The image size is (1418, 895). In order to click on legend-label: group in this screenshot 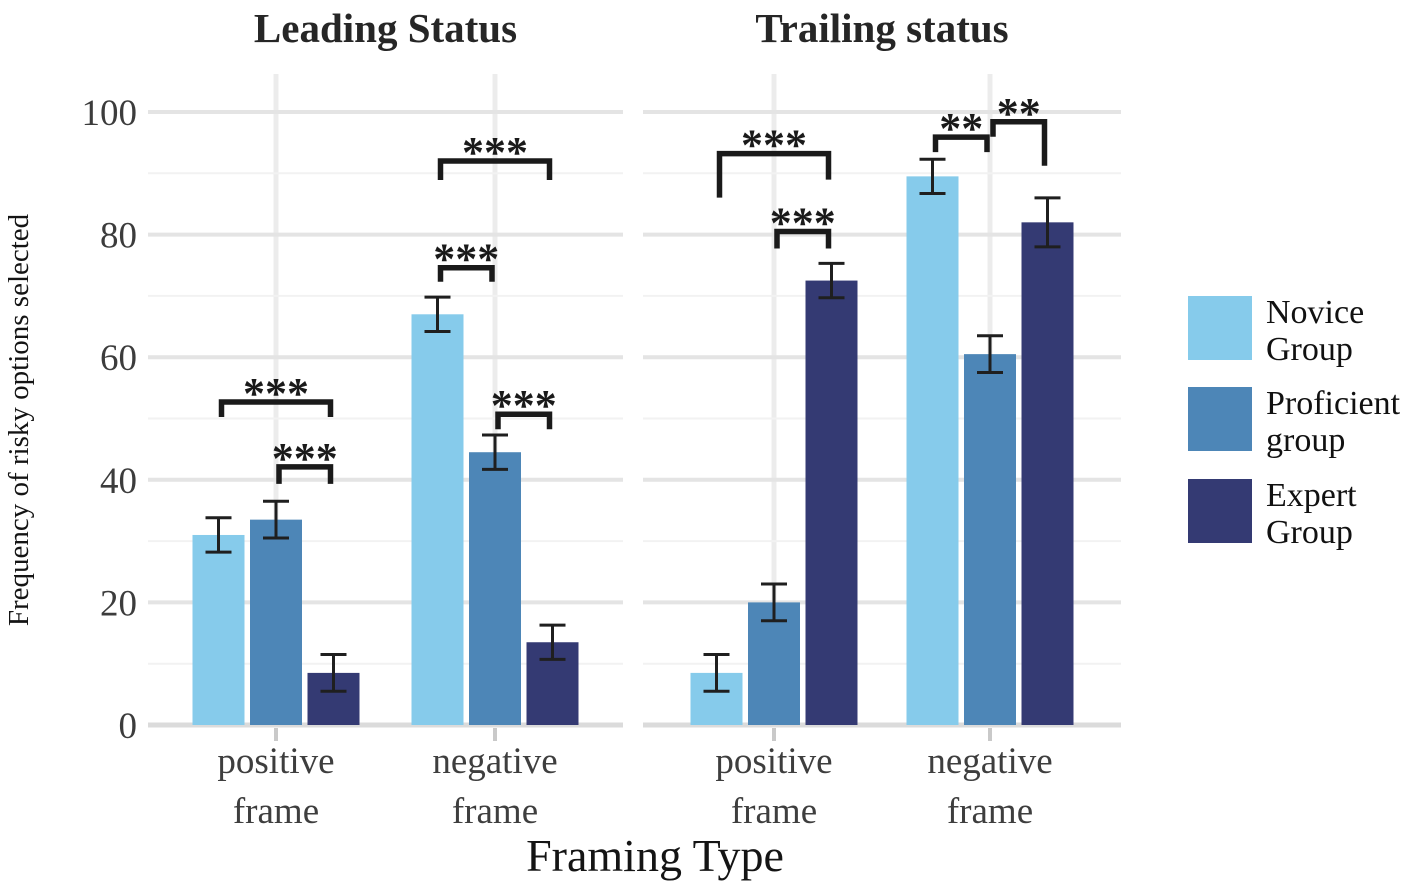, I will do `click(1305, 440)`.